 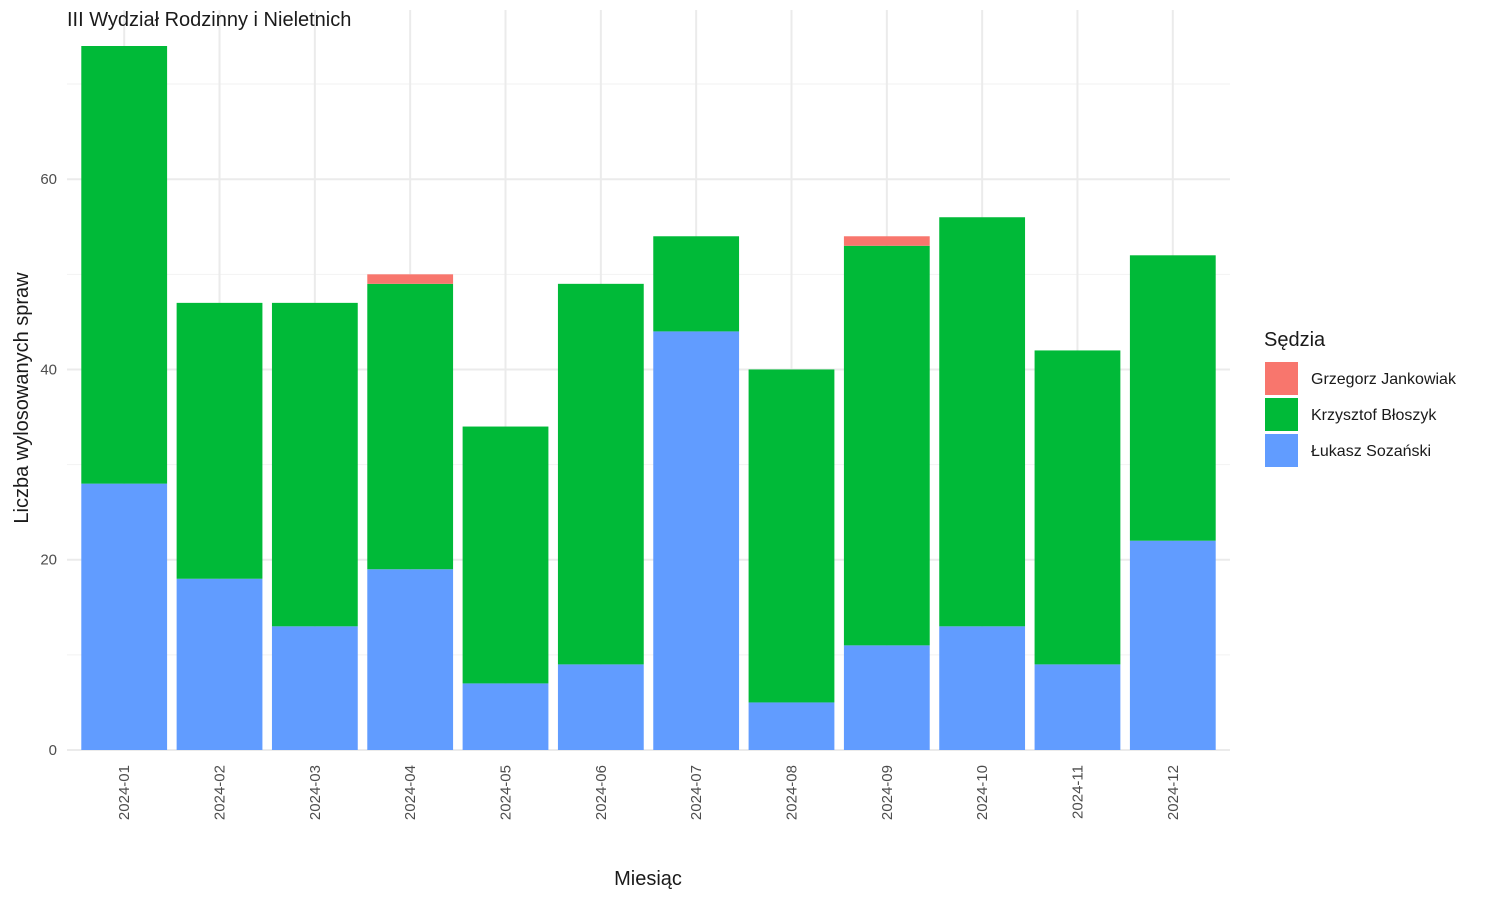 What do you see at coordinates (48, 560) in the screenshot?
I see `y-tick-label: 20` at bounding box center [48, 560].